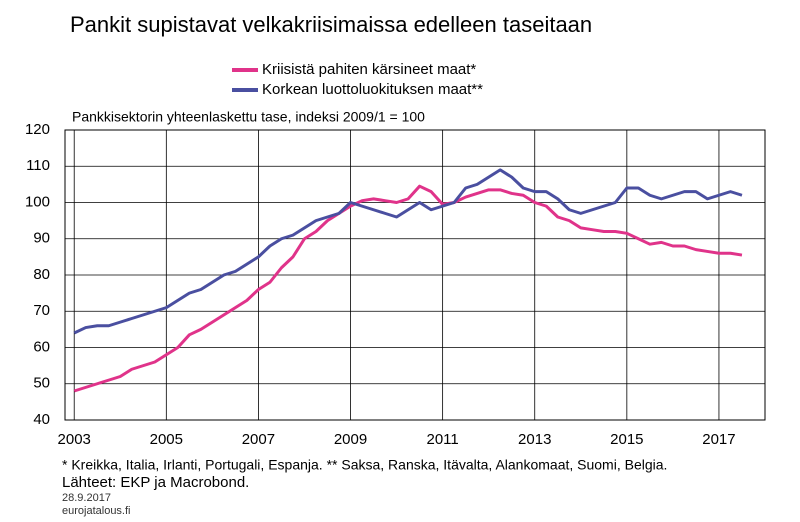  I want to click on site: eurojatalous.fi, so click(96, 511).